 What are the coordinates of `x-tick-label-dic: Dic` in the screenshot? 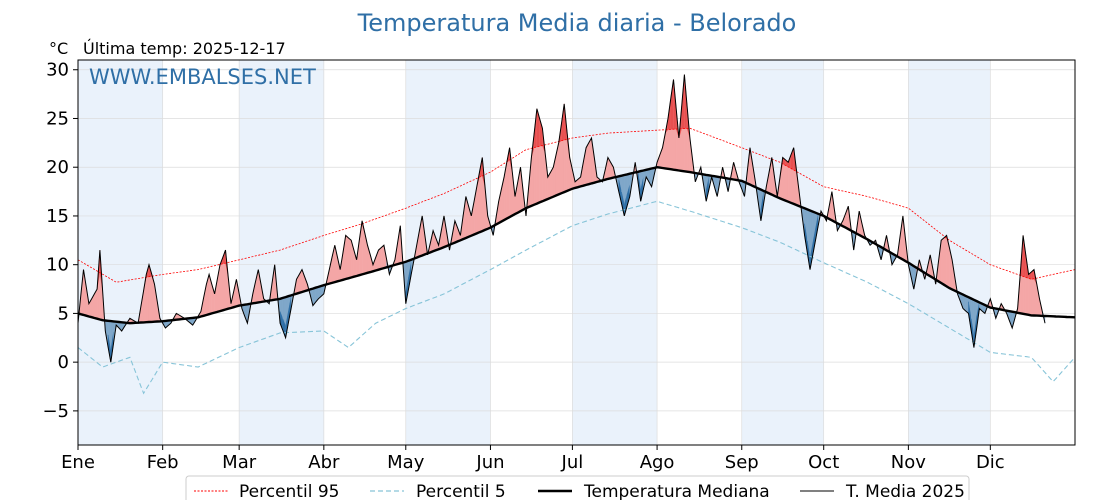 It's located at (990, 462).